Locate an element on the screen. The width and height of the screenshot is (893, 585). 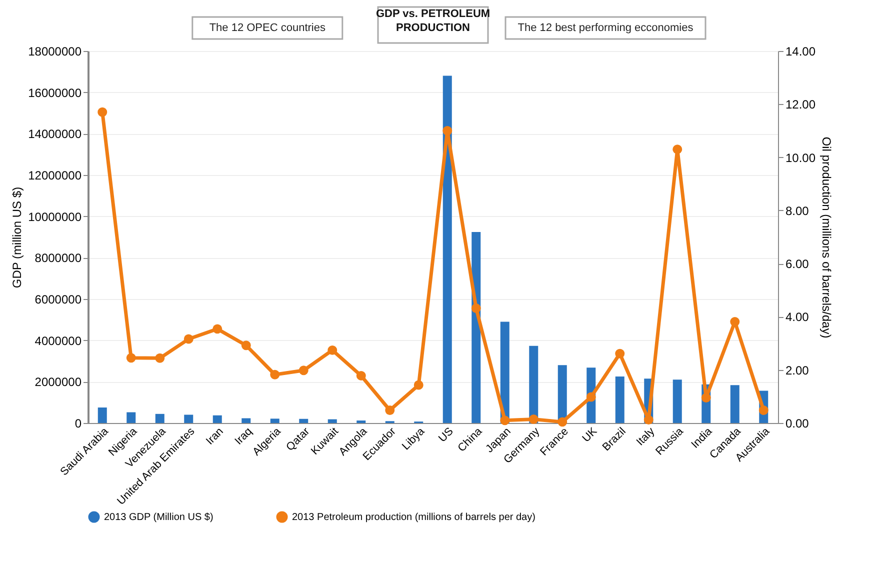
y-tick-label: 14000000 is located at coordinates (55, 134).